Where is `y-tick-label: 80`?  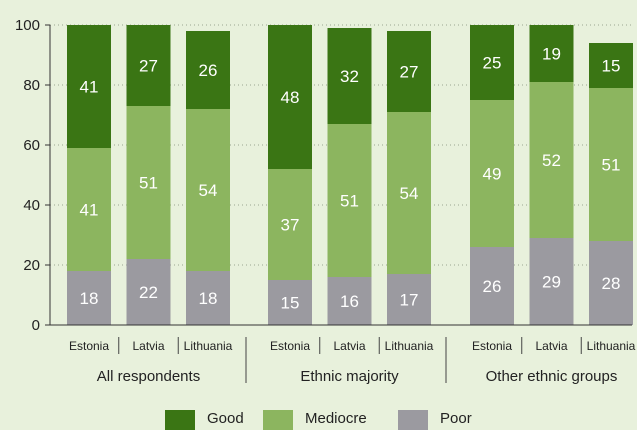
y-tick-label: 80 is located at coordinates (31, 85).